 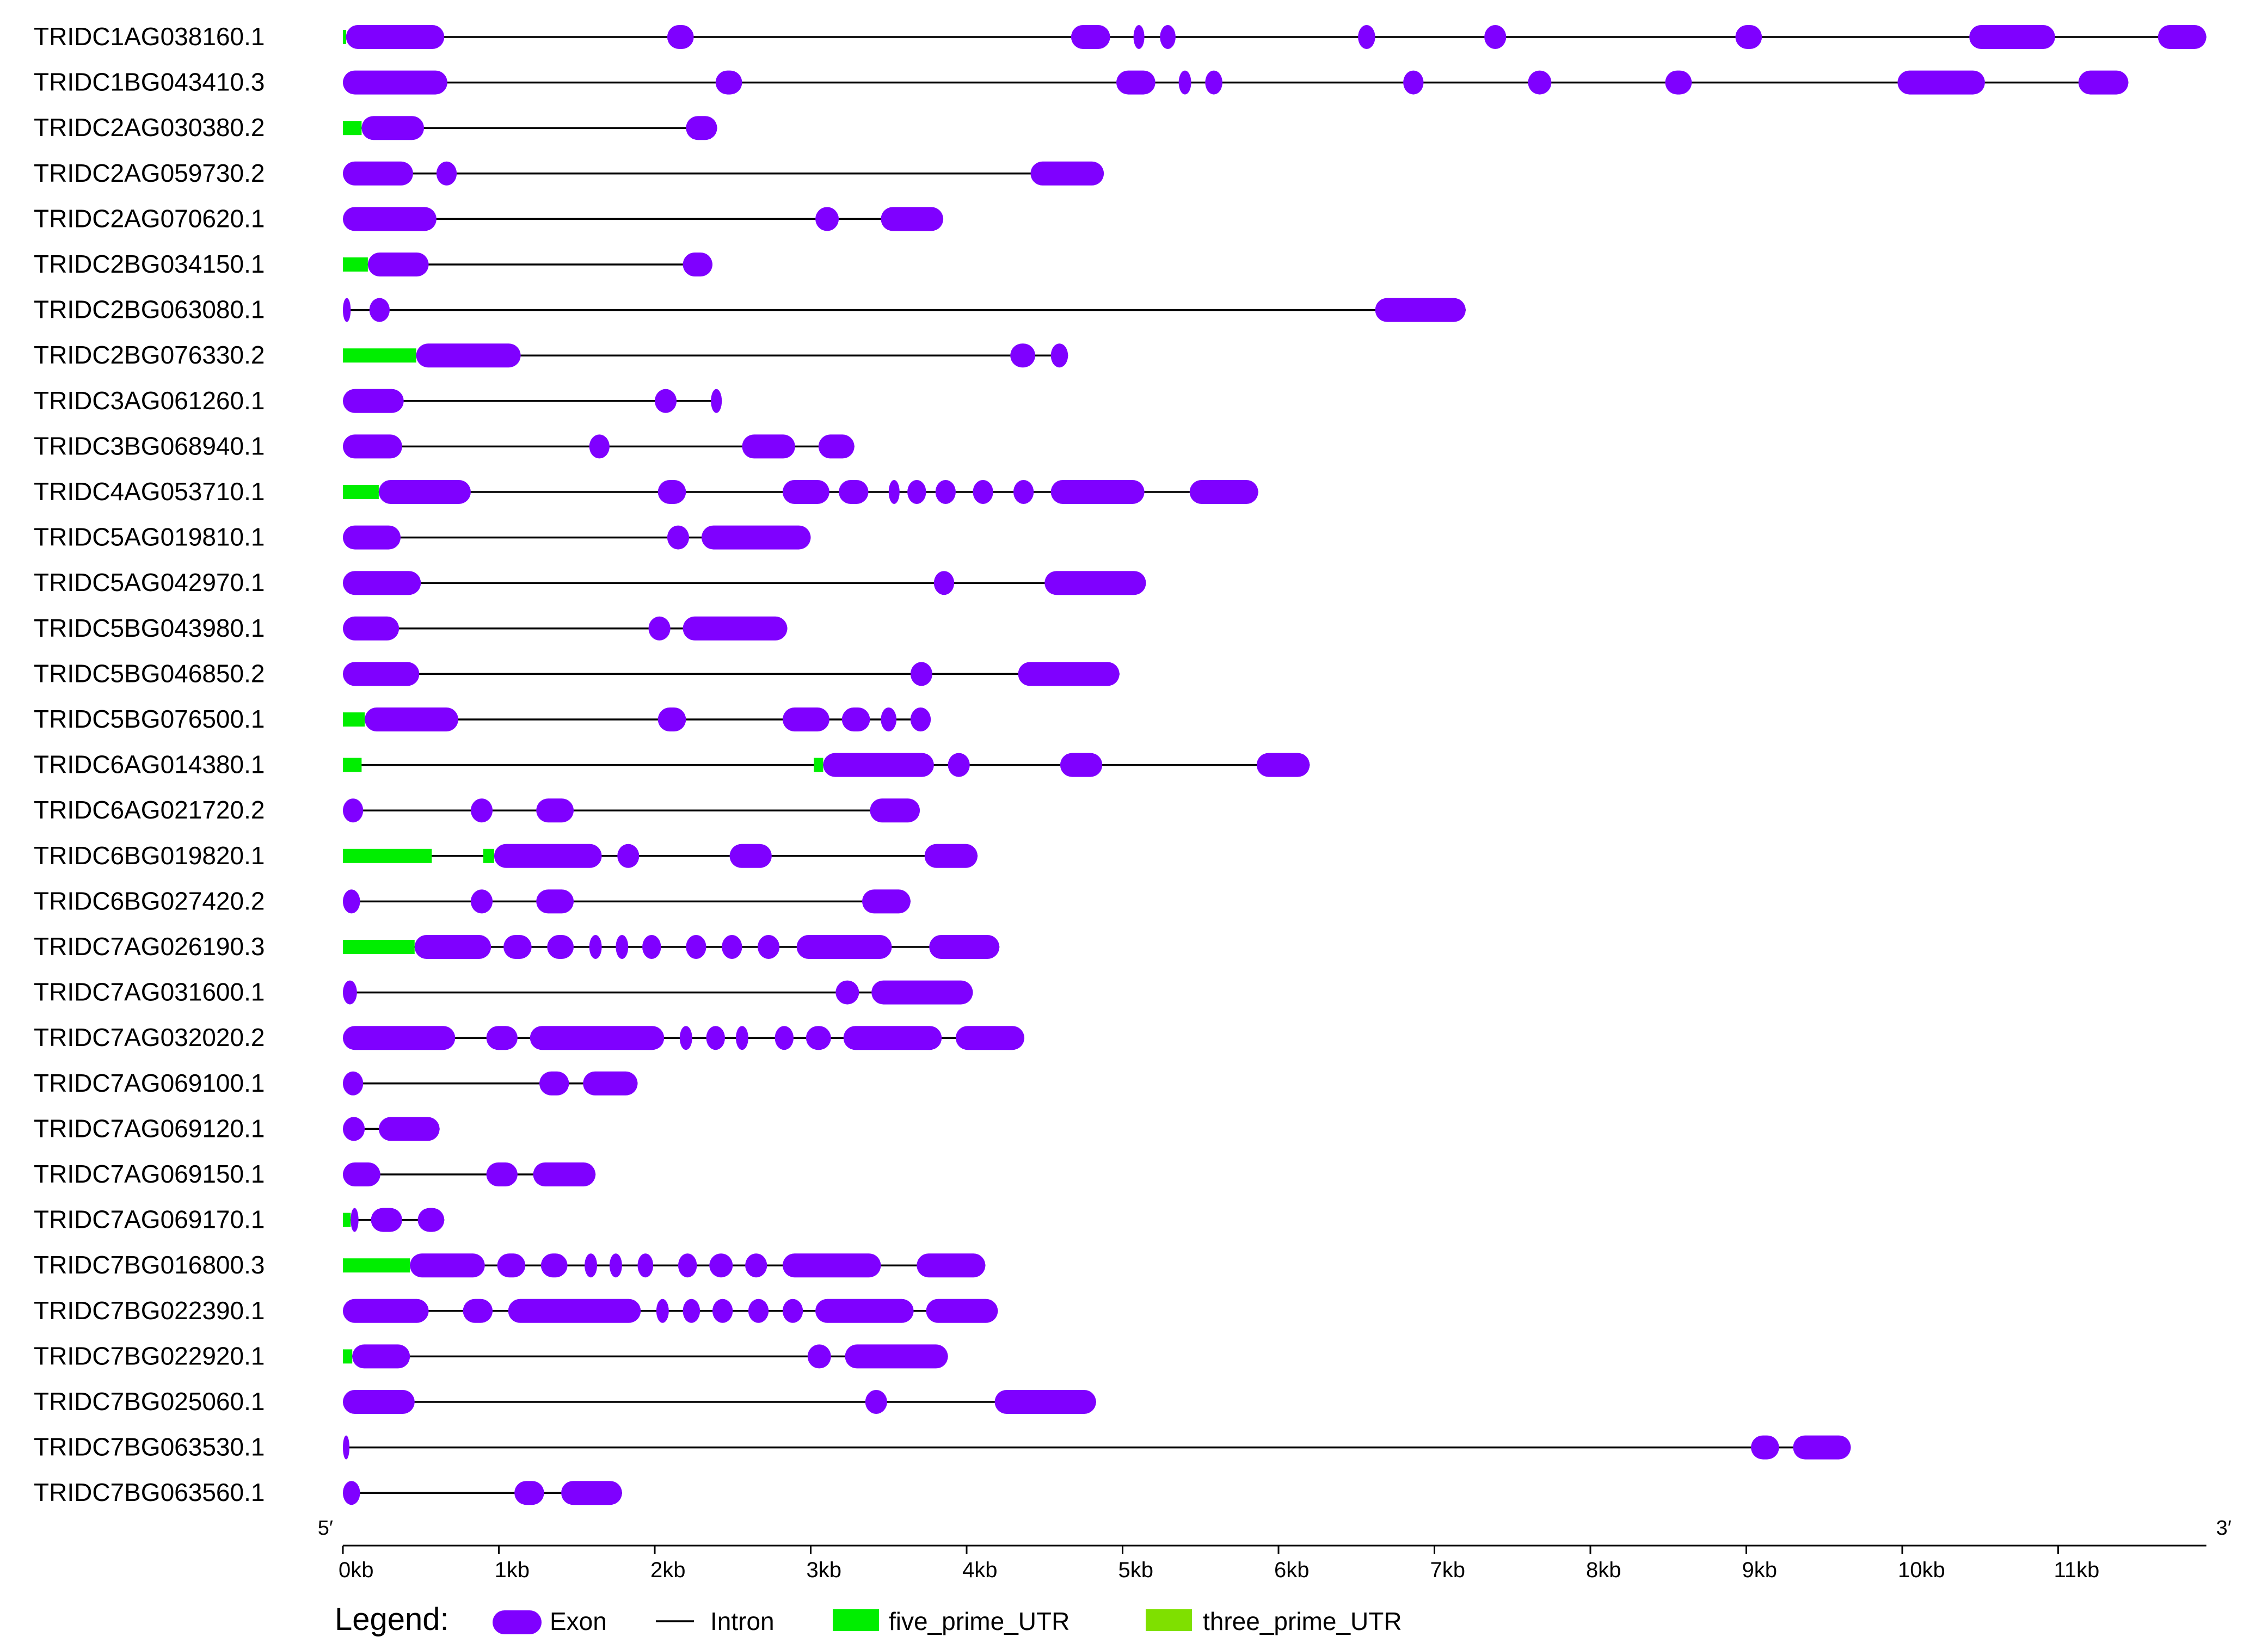 I want to click on gene-row: TRIDC2BG063080.1, so click(x=750, y=310).